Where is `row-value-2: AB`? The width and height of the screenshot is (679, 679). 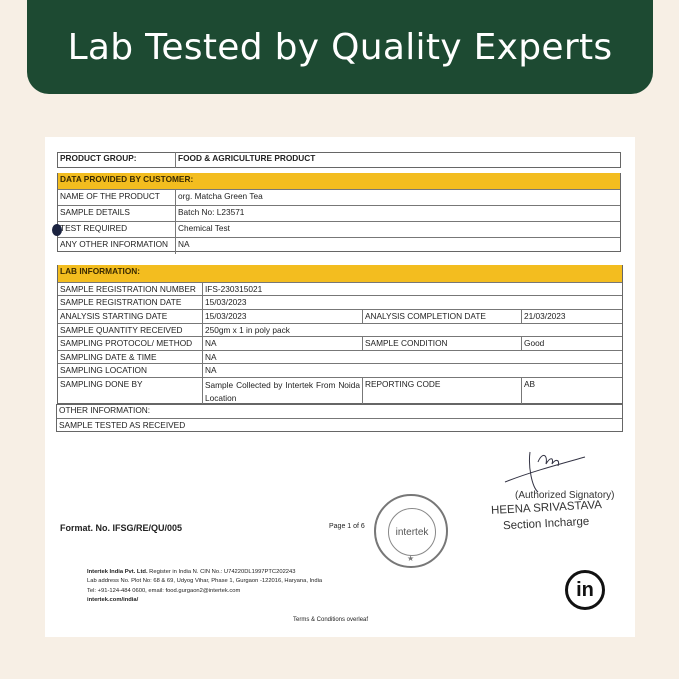
row-value-2: AB is located at coordinates (530, 384).